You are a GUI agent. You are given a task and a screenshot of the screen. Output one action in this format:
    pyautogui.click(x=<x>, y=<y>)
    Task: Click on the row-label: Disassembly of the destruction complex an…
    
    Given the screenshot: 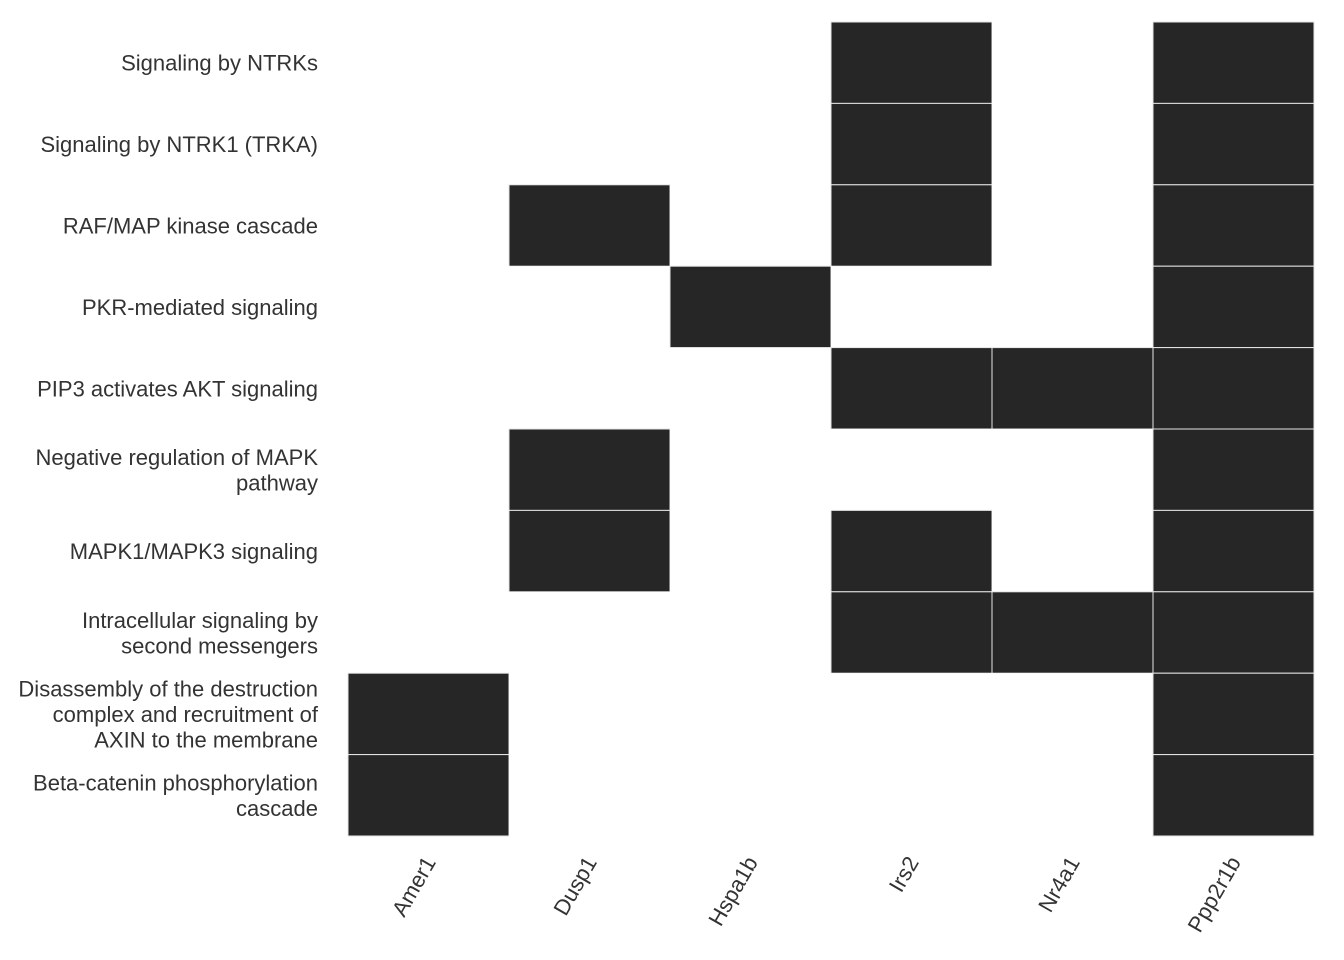 What is the action you would take?
    pyautogui.click(x=168, y=714)
    